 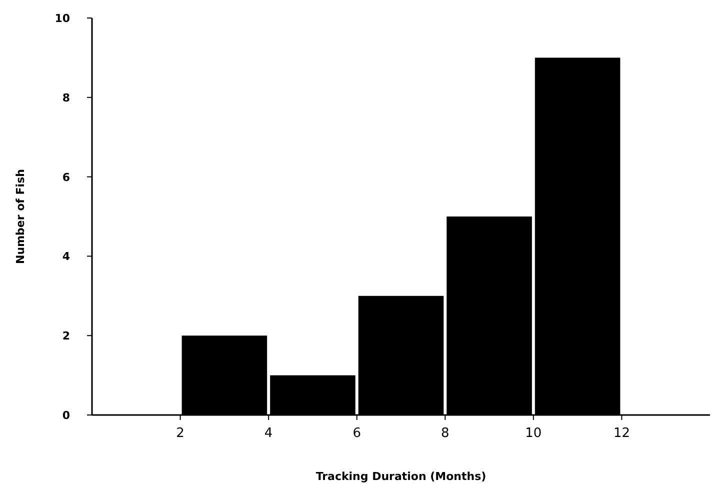 What do you see at coordinates (401, 476) in the screenshot?
I see `x-axis-title: Tracking Duration (Months)` at bounding box center [401, 476].